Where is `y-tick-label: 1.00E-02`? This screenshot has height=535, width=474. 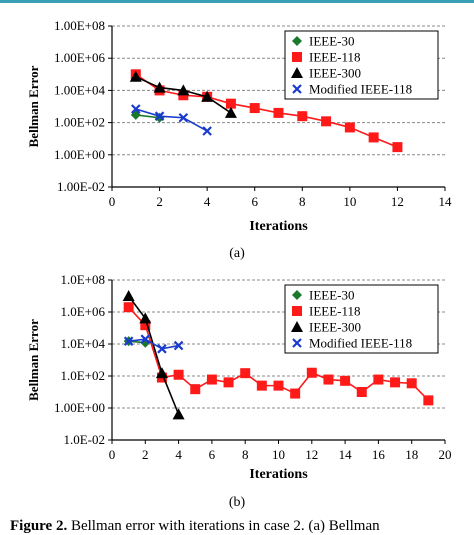 y-tick-label: 1.00E-02 is located at coordinates (81, 186).